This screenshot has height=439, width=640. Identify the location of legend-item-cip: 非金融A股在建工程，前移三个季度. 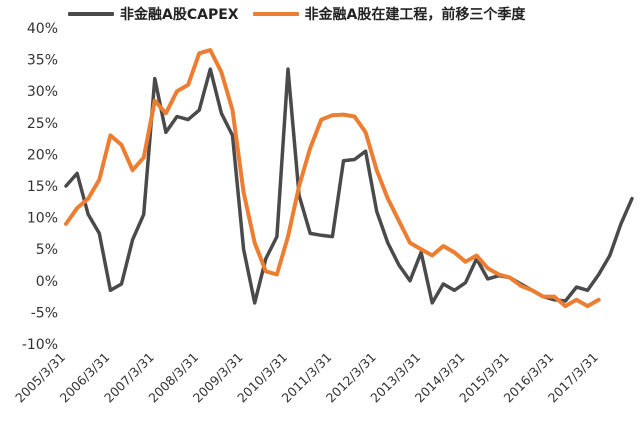
(389, 14).